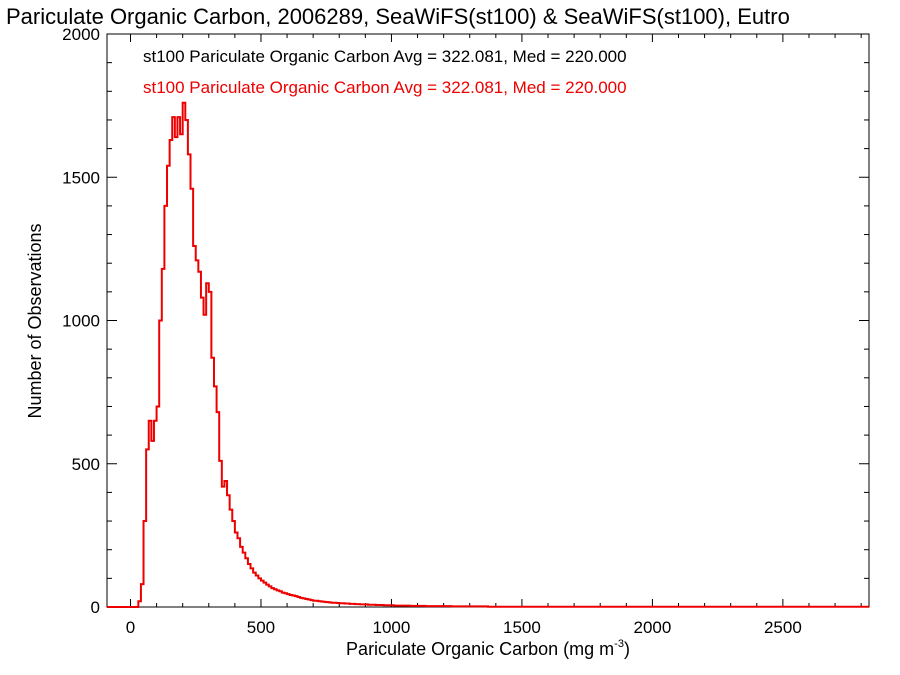  Describe the element at coordinates (35, 320) in the screenshot. I see `y-axis-label: Number of Observations` at that location.